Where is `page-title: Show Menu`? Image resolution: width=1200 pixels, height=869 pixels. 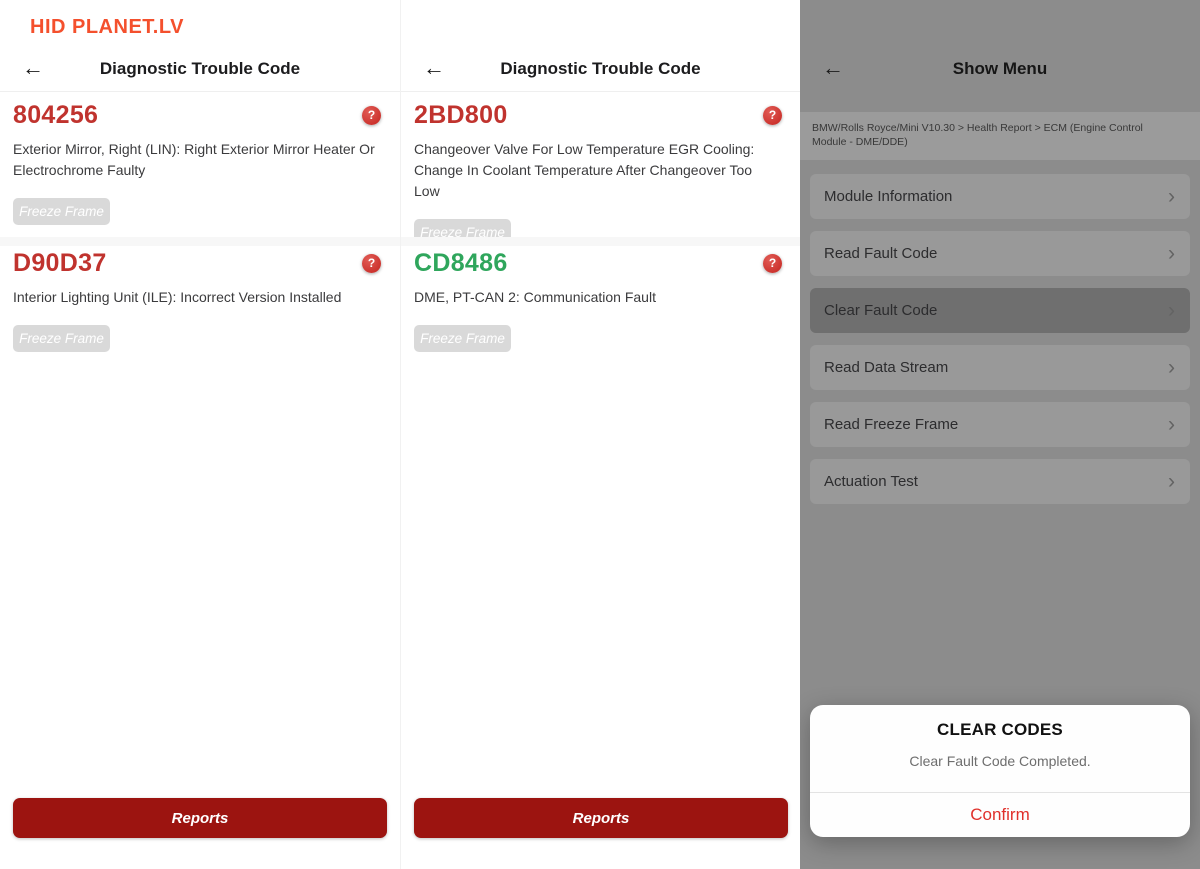 page-title: Show Menu is located at coordinates (1000, 68).